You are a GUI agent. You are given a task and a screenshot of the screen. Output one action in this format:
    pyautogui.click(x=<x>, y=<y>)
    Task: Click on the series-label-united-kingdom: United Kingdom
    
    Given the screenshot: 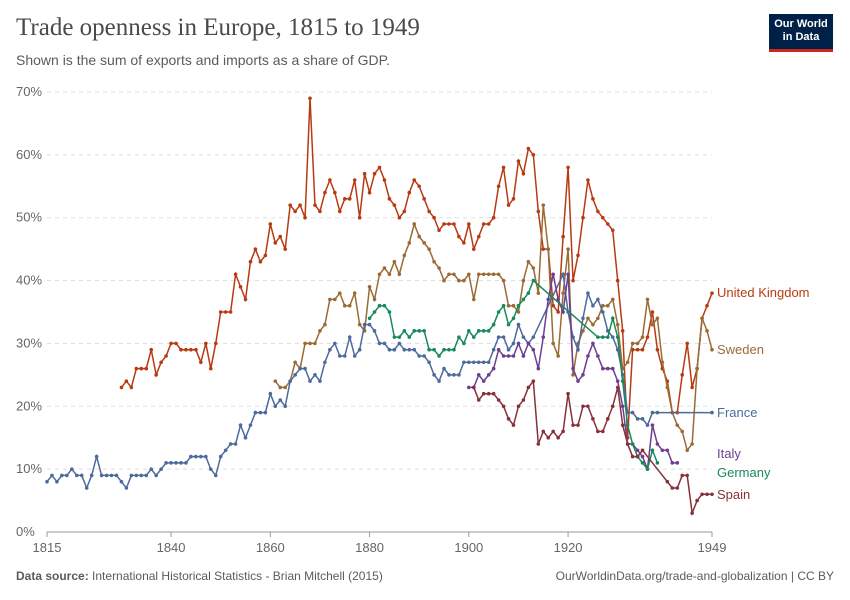 What is the action you would take?
    pyautogui.click(x=763, y=292)
    